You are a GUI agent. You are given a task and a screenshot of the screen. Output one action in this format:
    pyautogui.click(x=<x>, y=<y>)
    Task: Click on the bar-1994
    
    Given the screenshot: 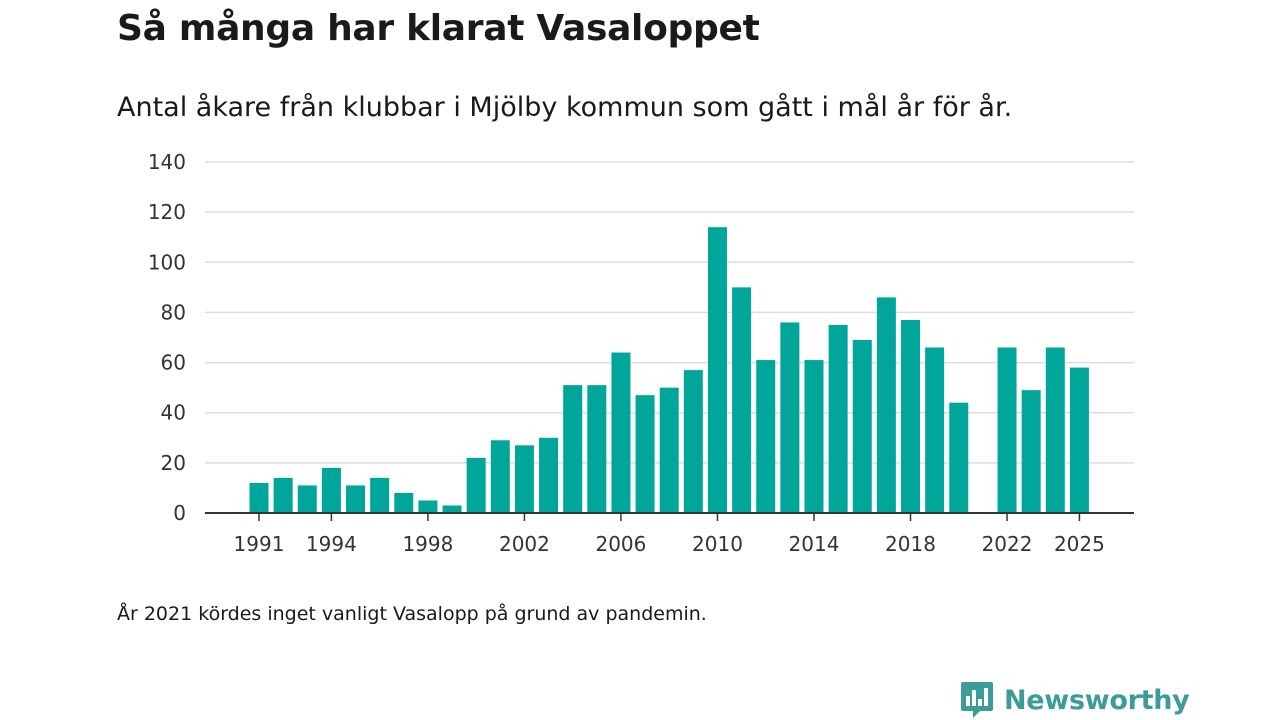 What is the action you would take?
    pyautogui.click(x=331, y=490)
    